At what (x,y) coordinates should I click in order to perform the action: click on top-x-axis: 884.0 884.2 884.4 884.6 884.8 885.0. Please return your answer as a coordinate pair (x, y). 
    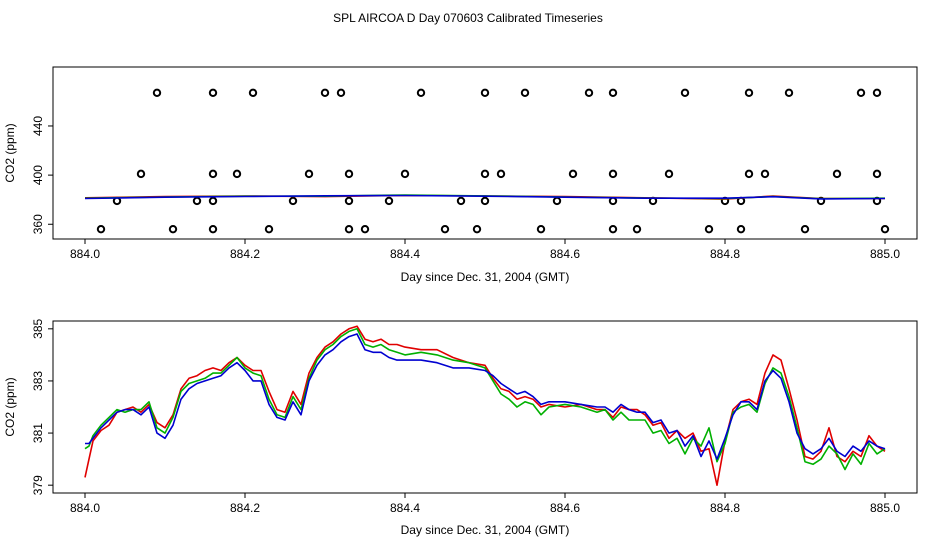
    Looking at the image, I should click on (485, 250).